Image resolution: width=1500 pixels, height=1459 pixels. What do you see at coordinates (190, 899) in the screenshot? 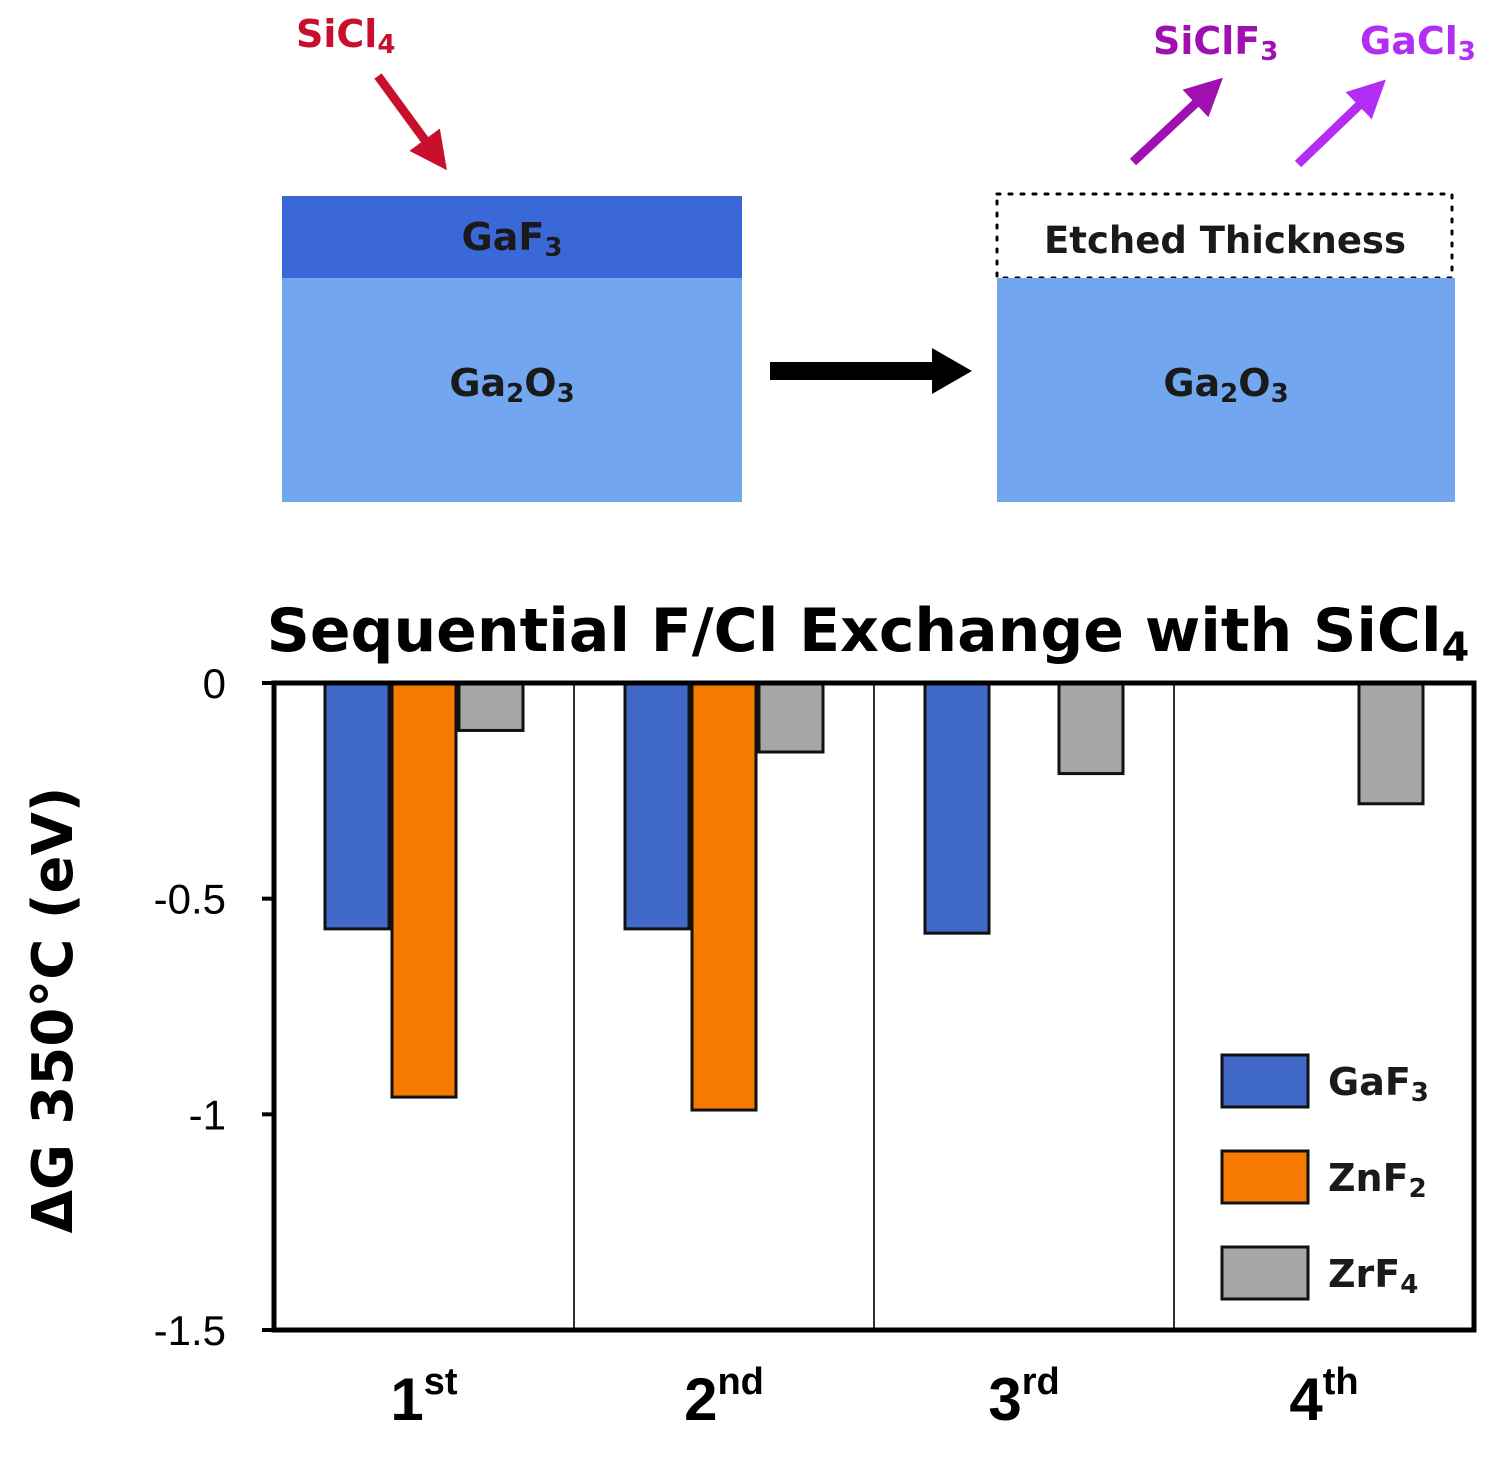
I see `y-tick-label: -0.5` at bounding box center [190, 899].